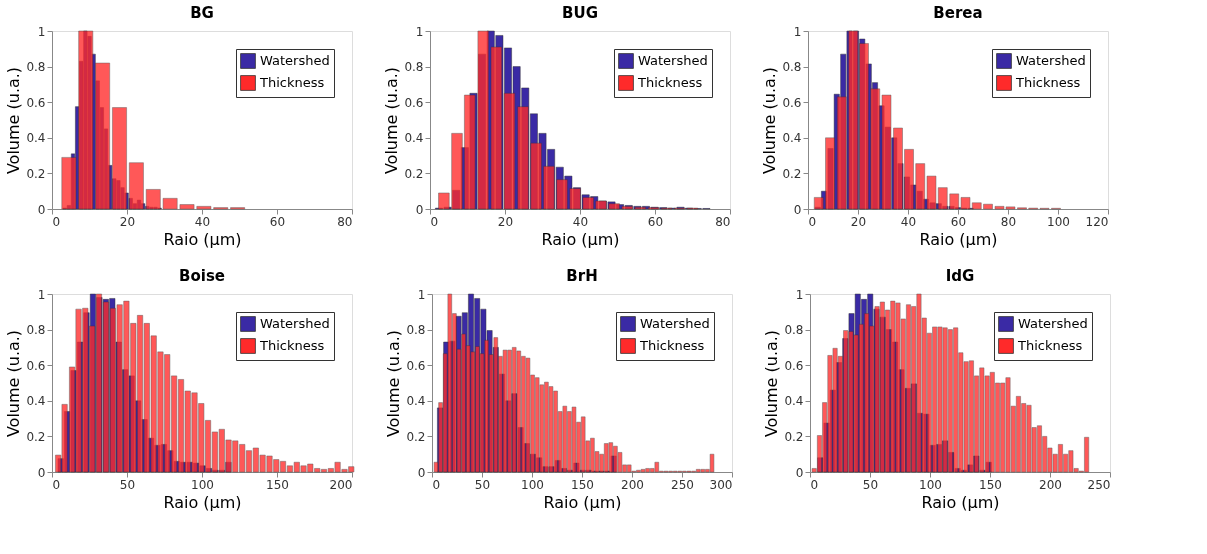 This screenshot has height=554, width=1207. I want to click on chart-title: Boise, so click(202, 276).